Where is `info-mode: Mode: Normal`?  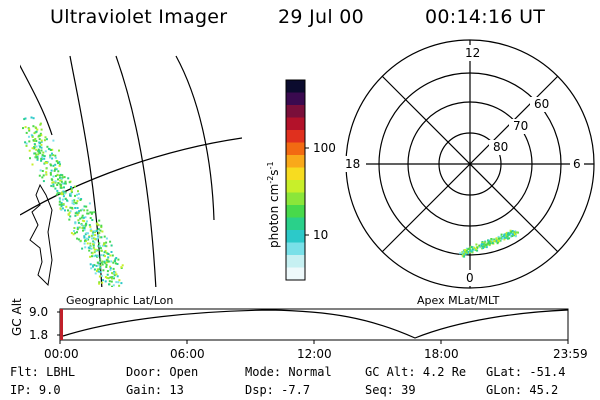 info-mode: Mode: Normal is located at coordinates (288, 372).